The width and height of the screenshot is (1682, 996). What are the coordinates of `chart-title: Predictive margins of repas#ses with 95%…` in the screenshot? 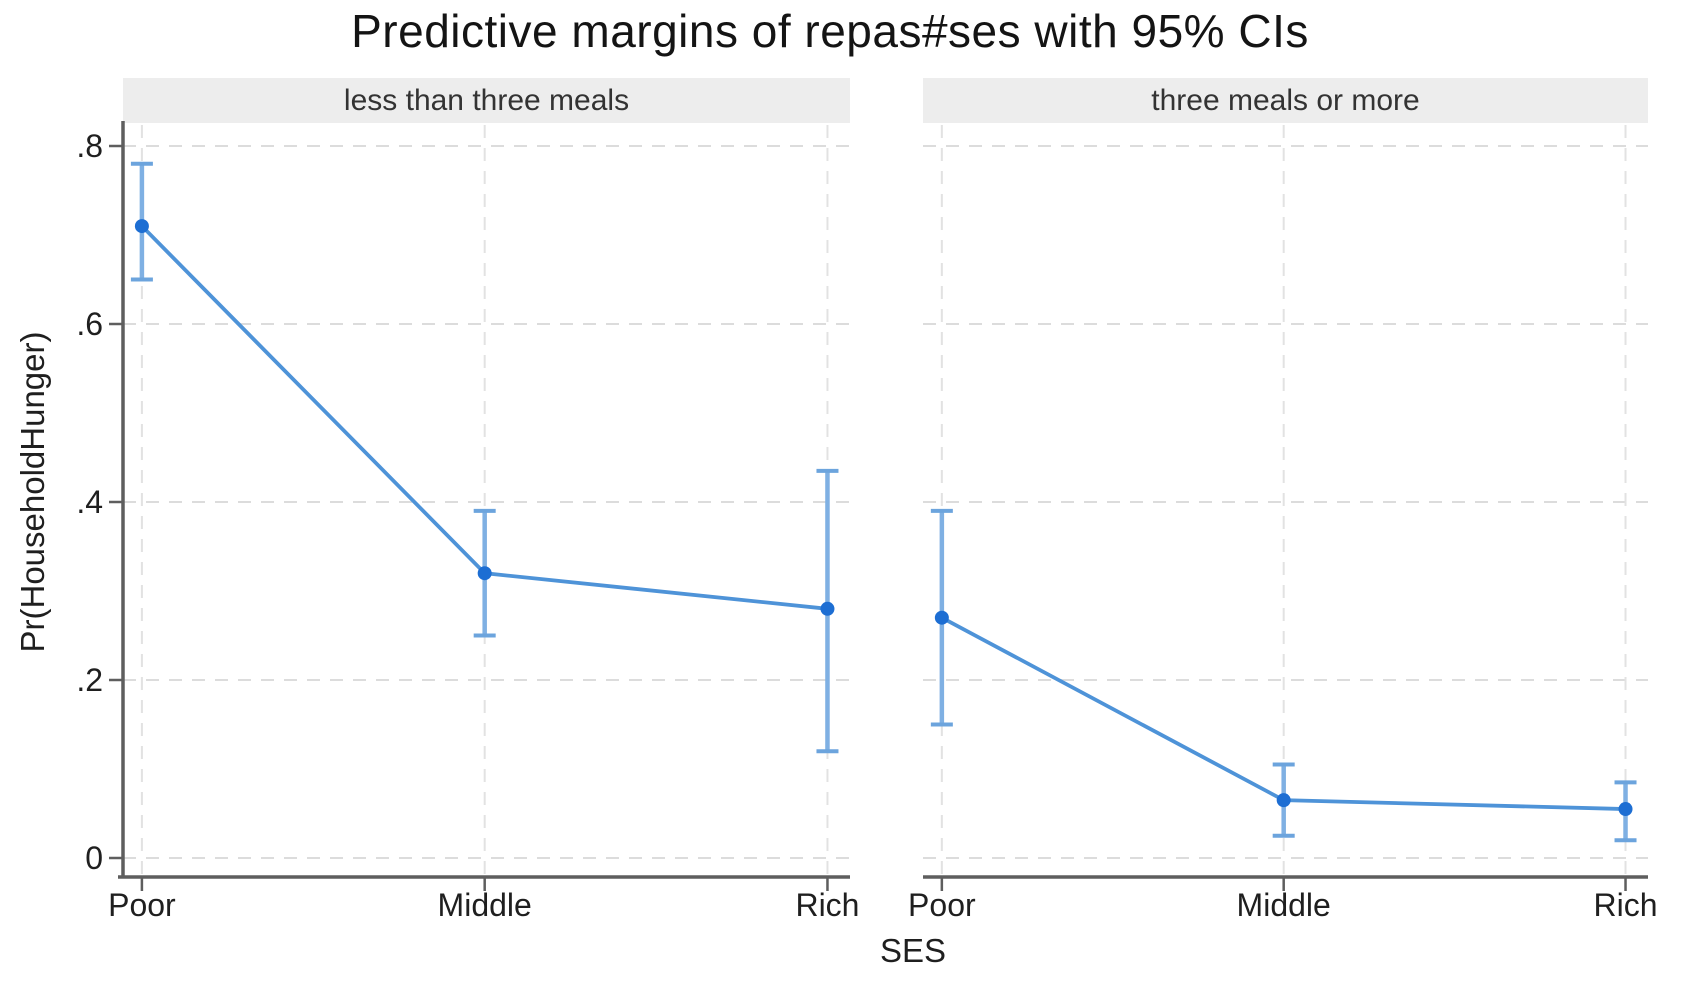 It's located at (830, 31).